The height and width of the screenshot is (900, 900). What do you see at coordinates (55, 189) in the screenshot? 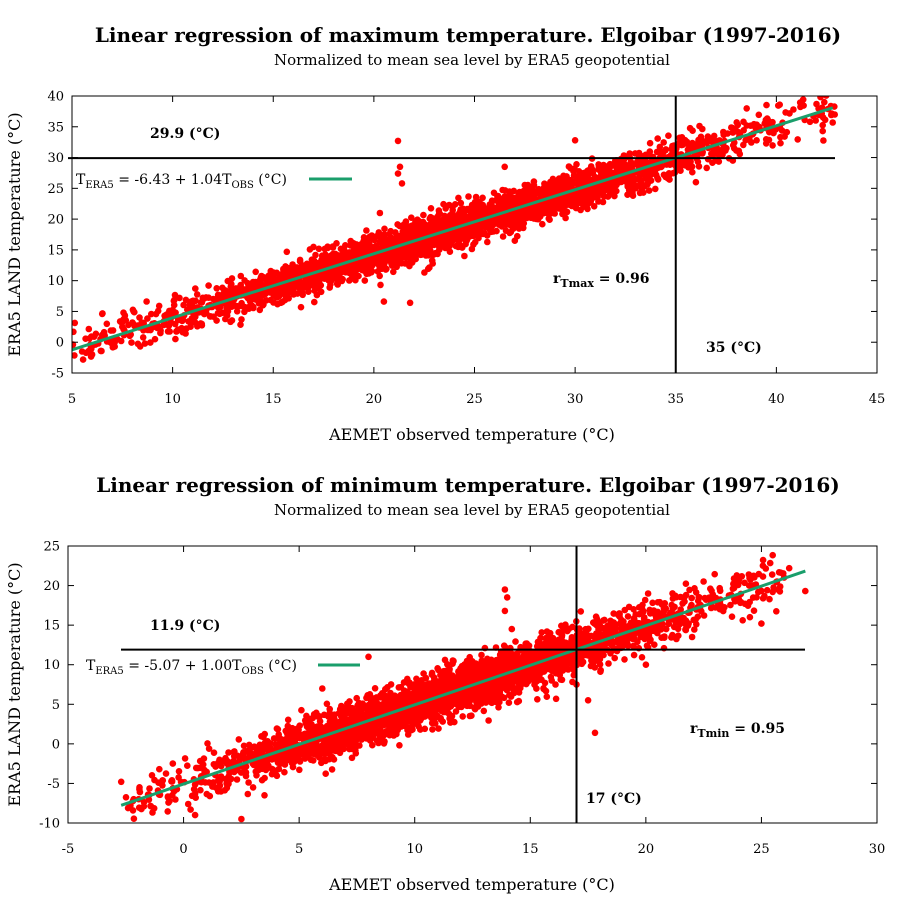
I see `y-tick-label: 25` at bounding box center [55, 189].